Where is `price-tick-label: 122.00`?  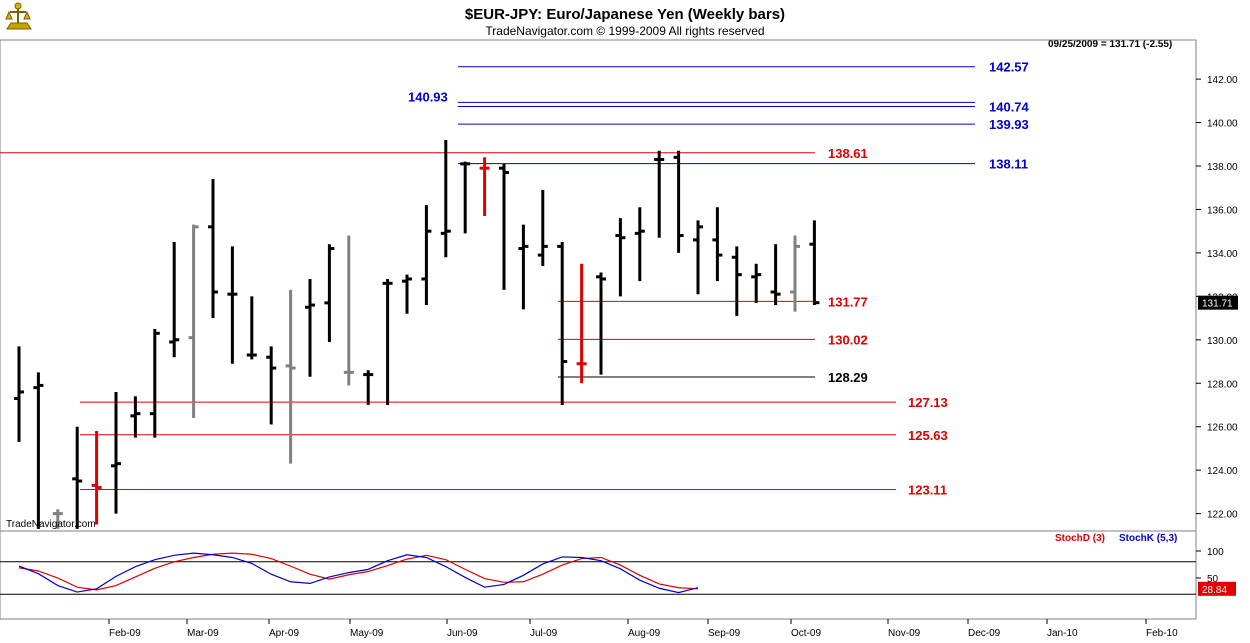 price-tick-label: 122.00 is located at coordinates (1222, 515).